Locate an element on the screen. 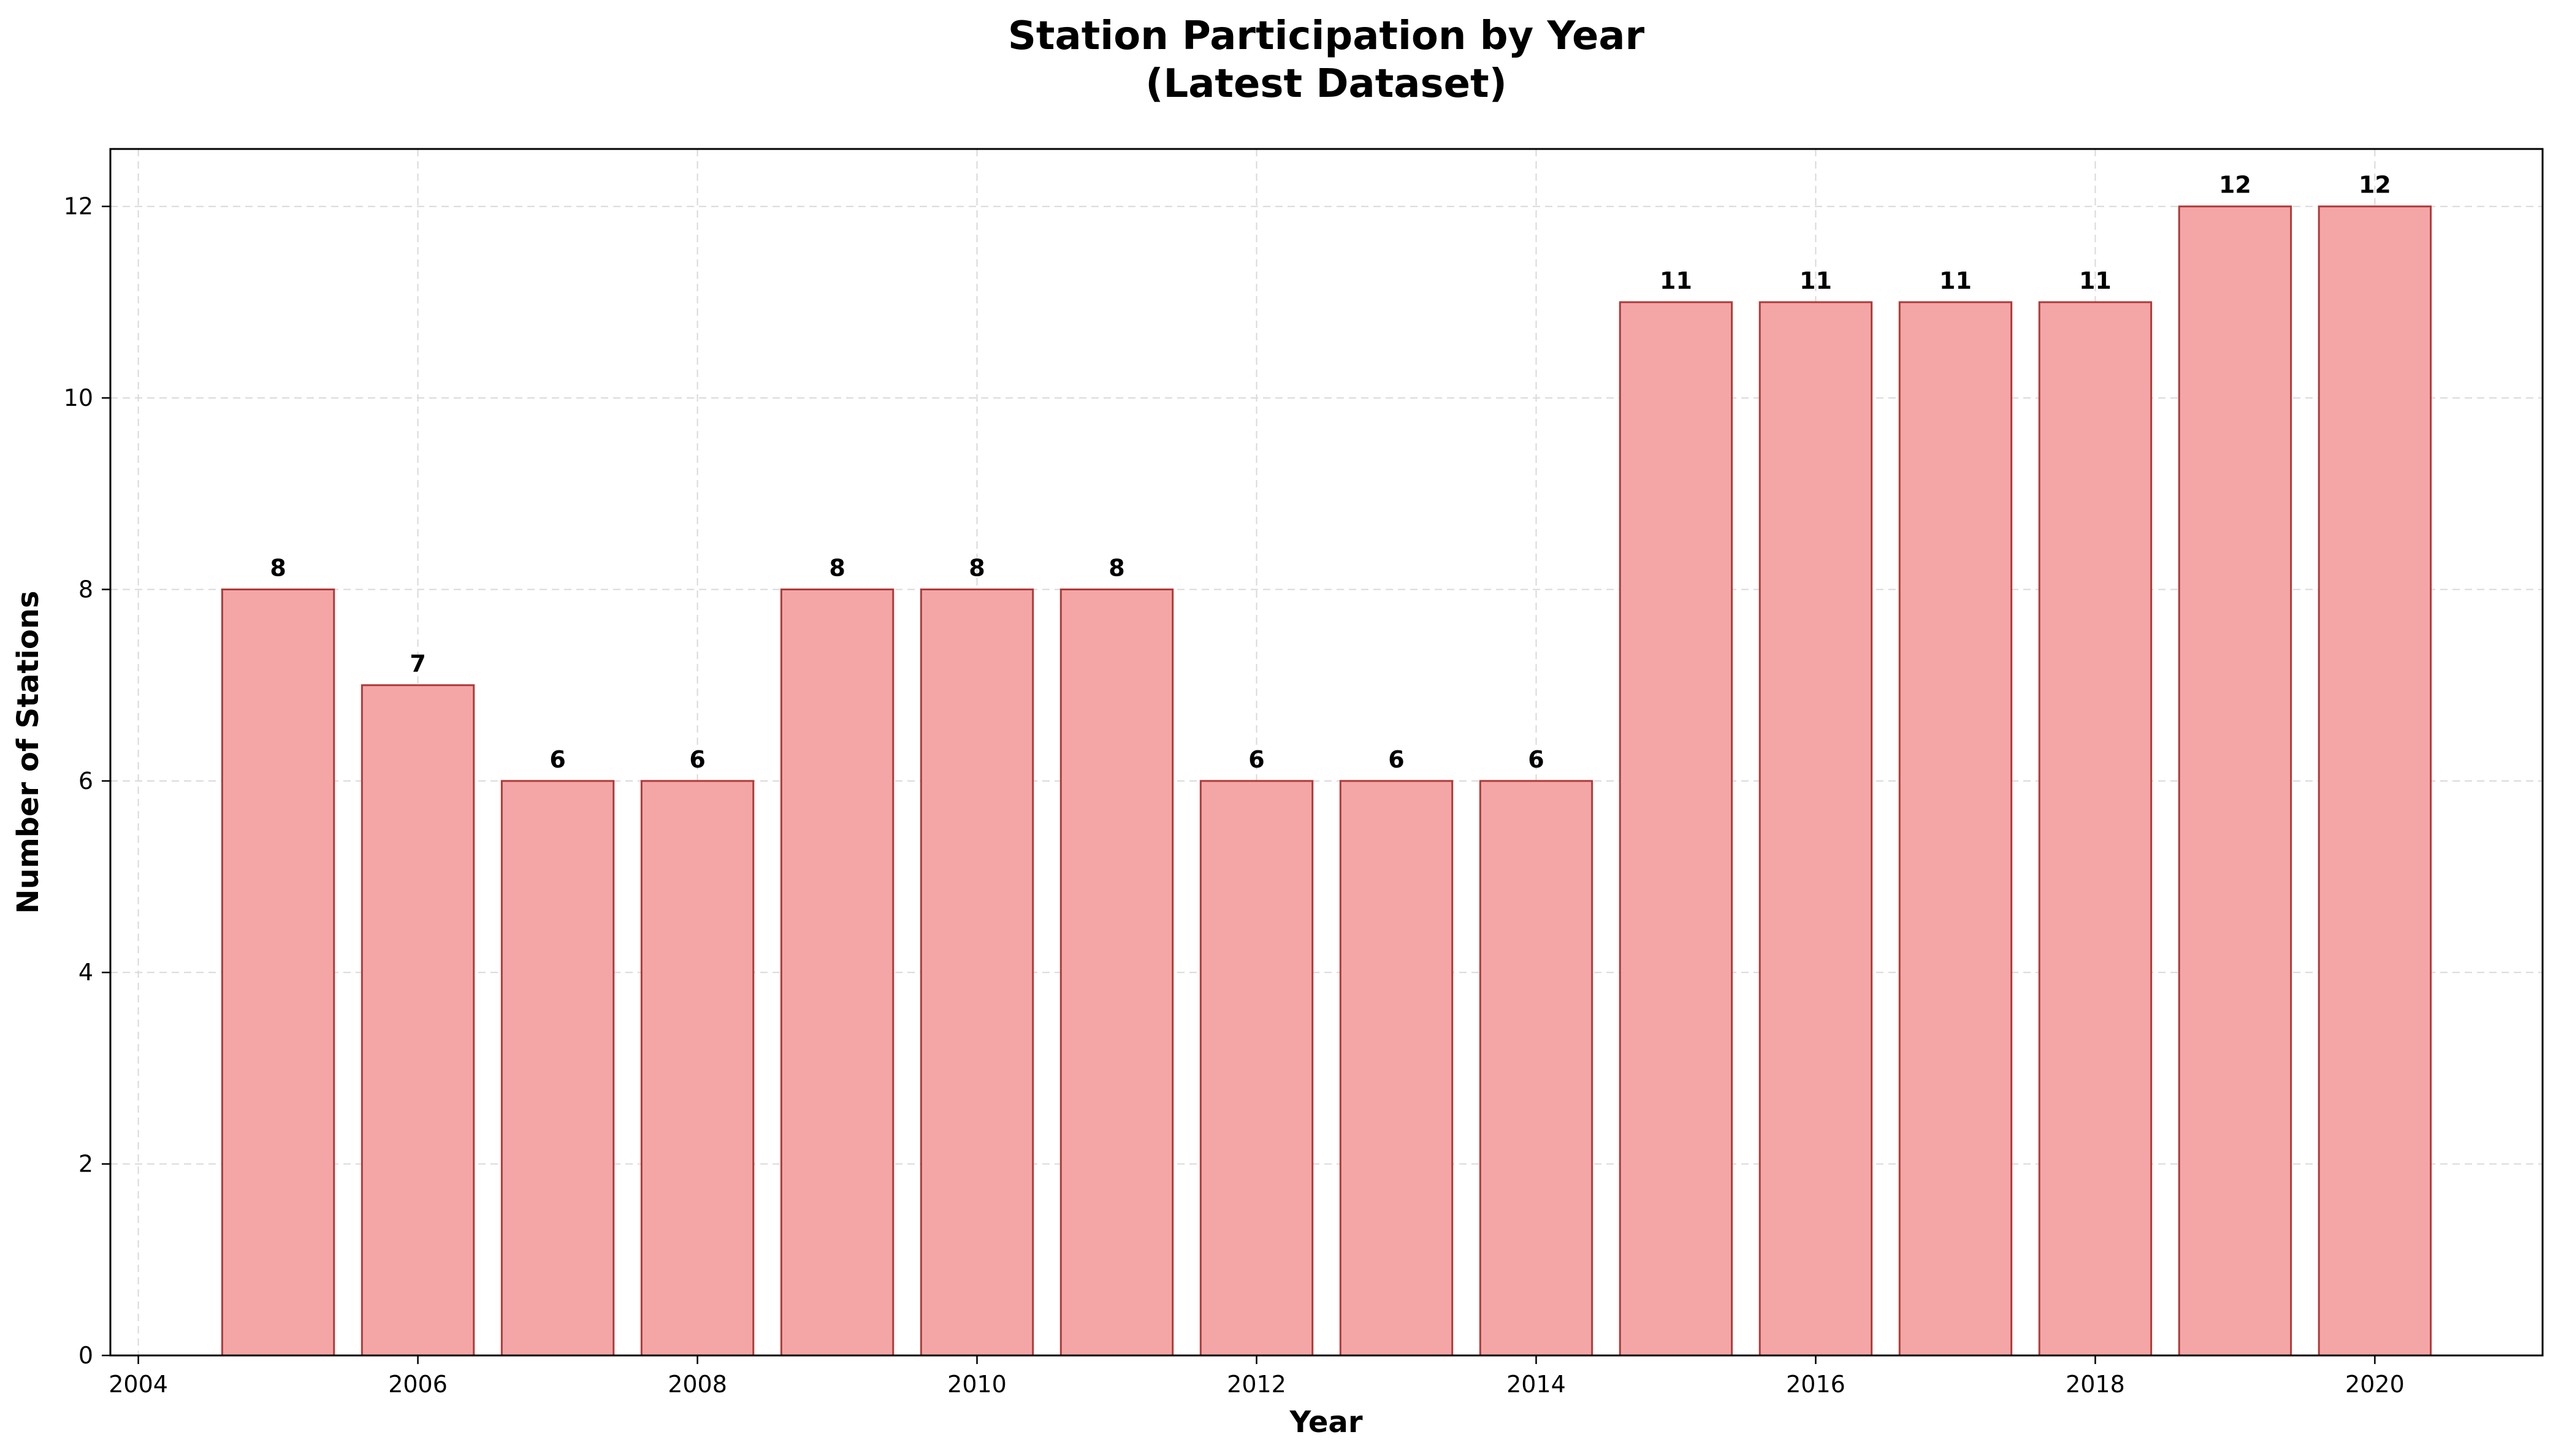 The height and width of the screenshot is (1456, 2553). y-tick-label: 2 is located at coordinates (86, 1164).